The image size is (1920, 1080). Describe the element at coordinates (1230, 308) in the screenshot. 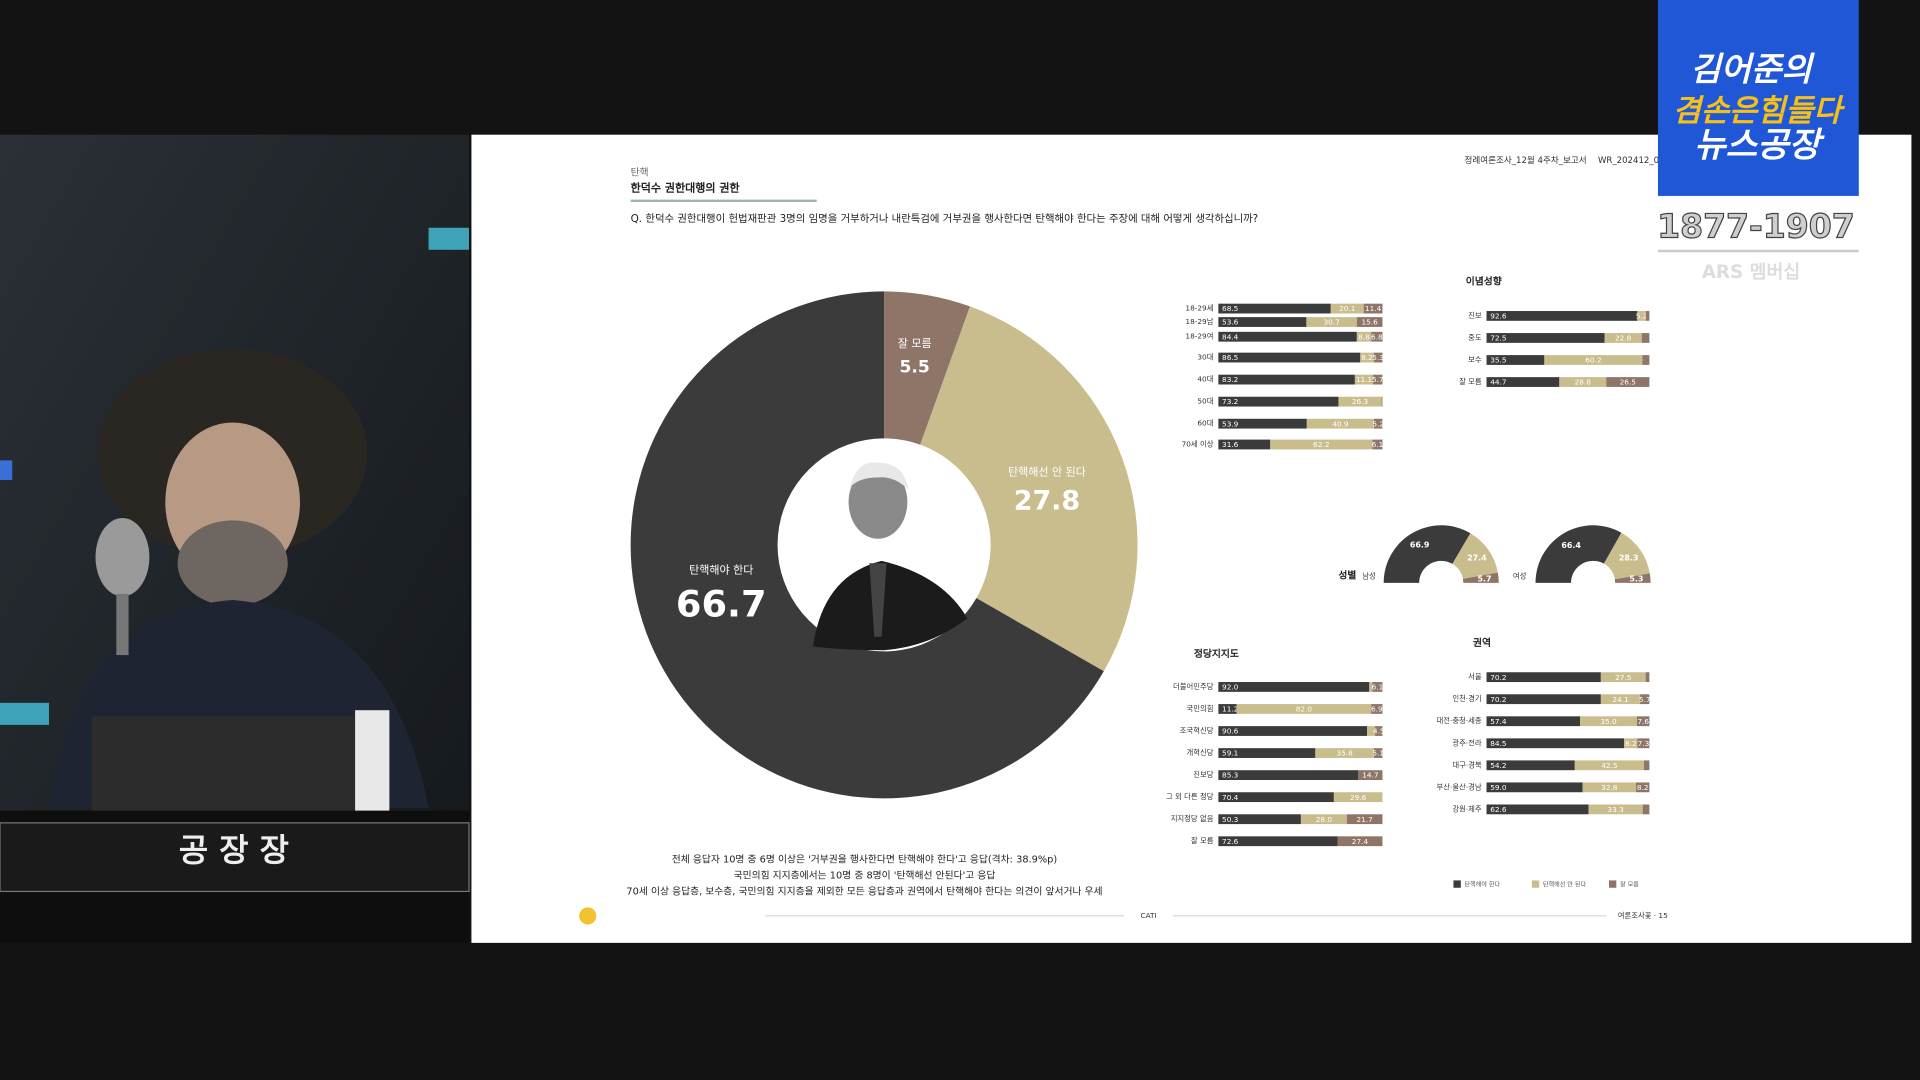

I see `bar-label: 68.5` at that location.